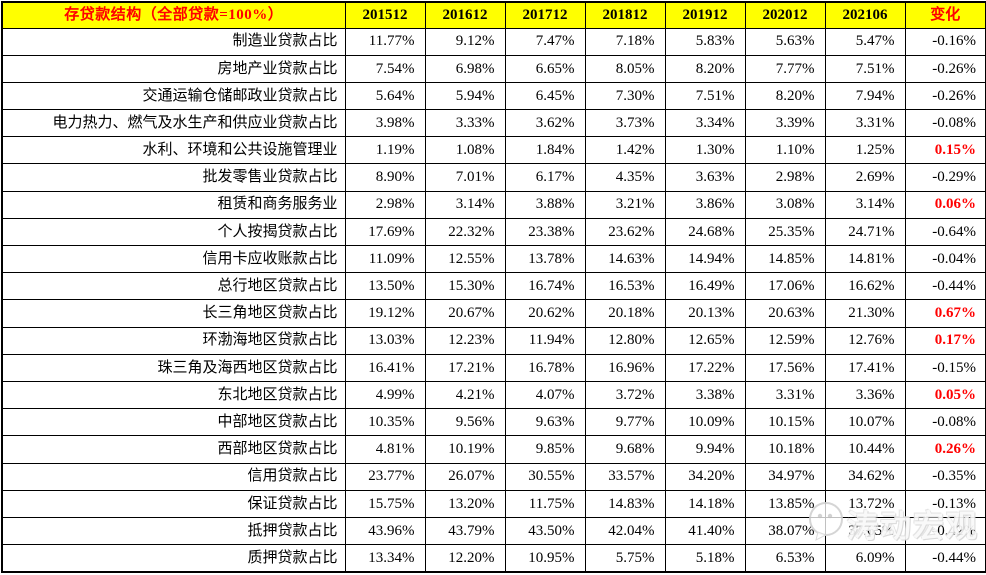 Image resolution: width=986 pixels, height=575 pixels. What do you see at coordinates (545, 259) in the screenshot?
I see `value-cell: 13.78%` at bounding box center [545, 259].